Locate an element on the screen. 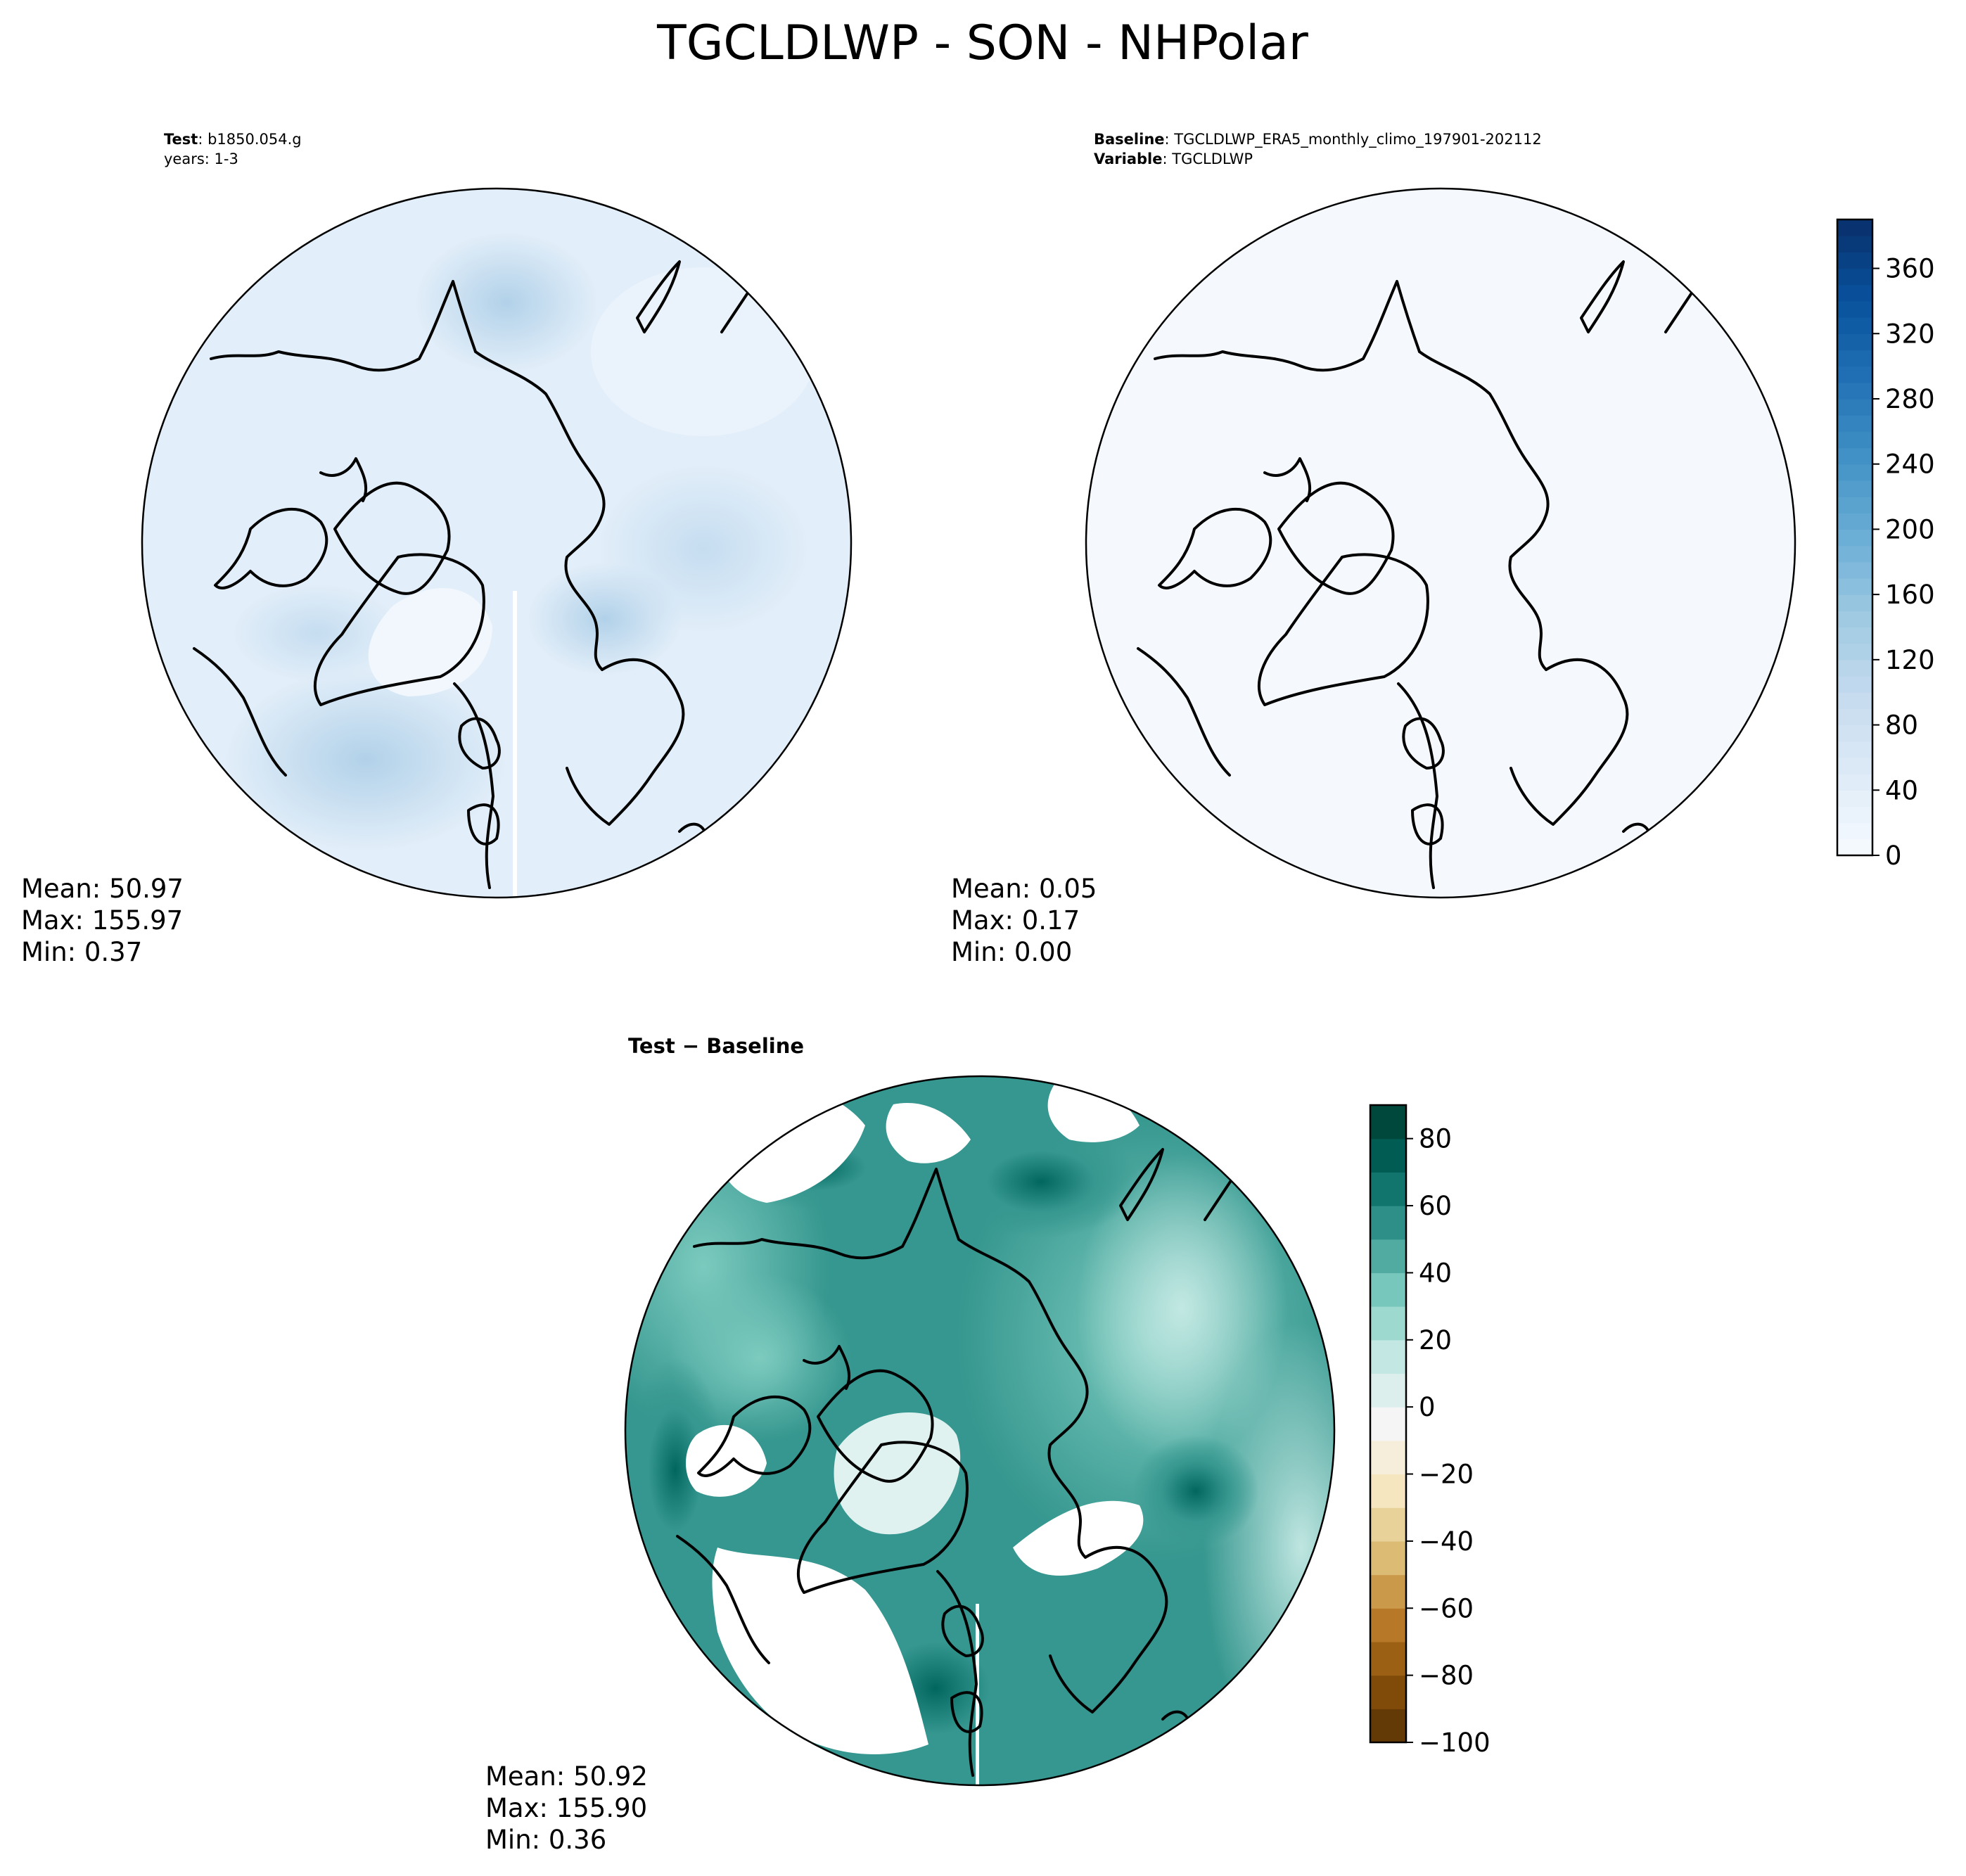 The width and height of the screenshot is (1966, 1876). figure-title: TGCLDLWP - SON - NHPolar is located at coordinates (982, 43).